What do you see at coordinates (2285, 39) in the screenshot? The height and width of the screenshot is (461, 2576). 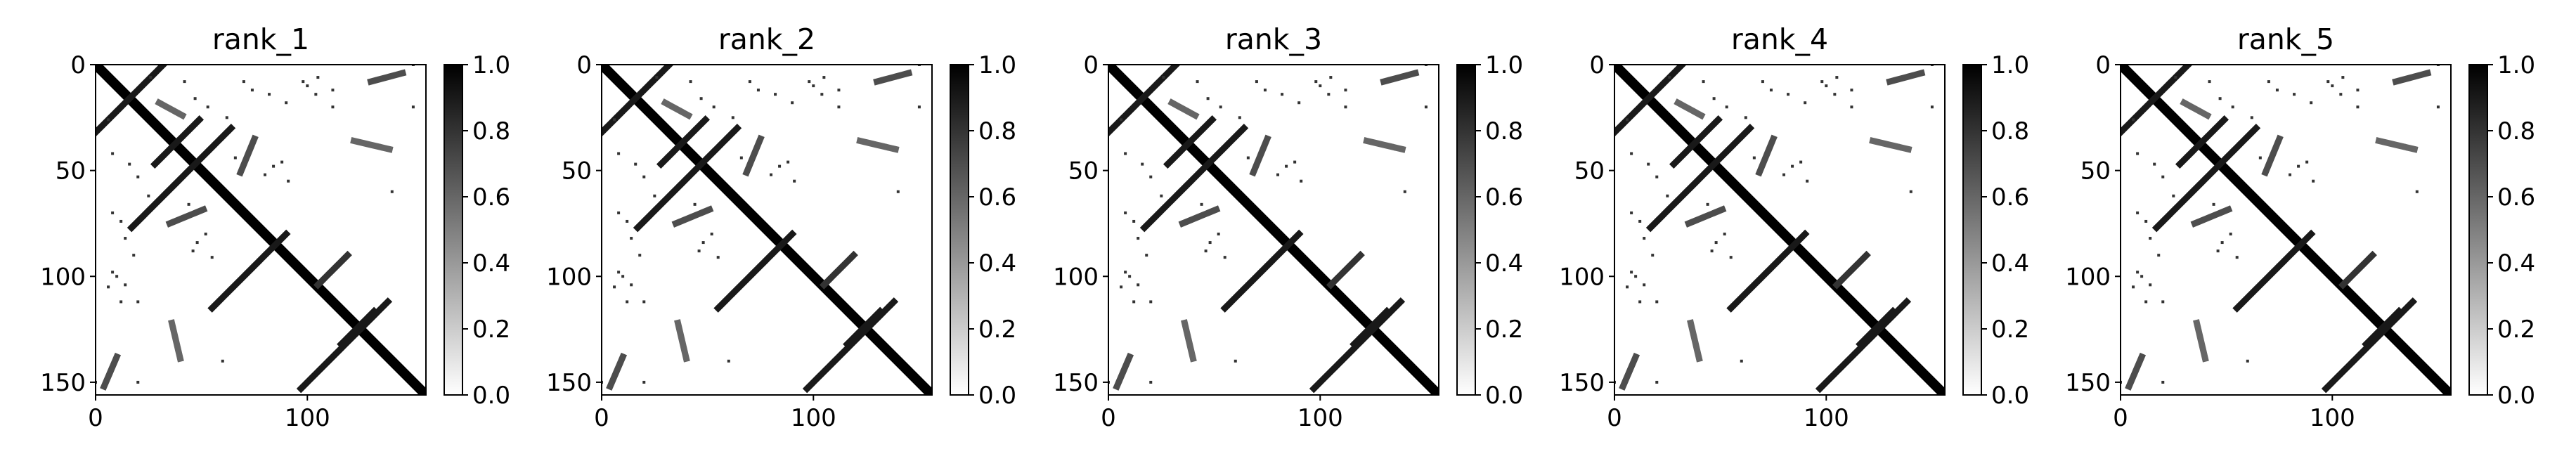 I see `panel-title: rank_5` at bounding box center [2285, 39].